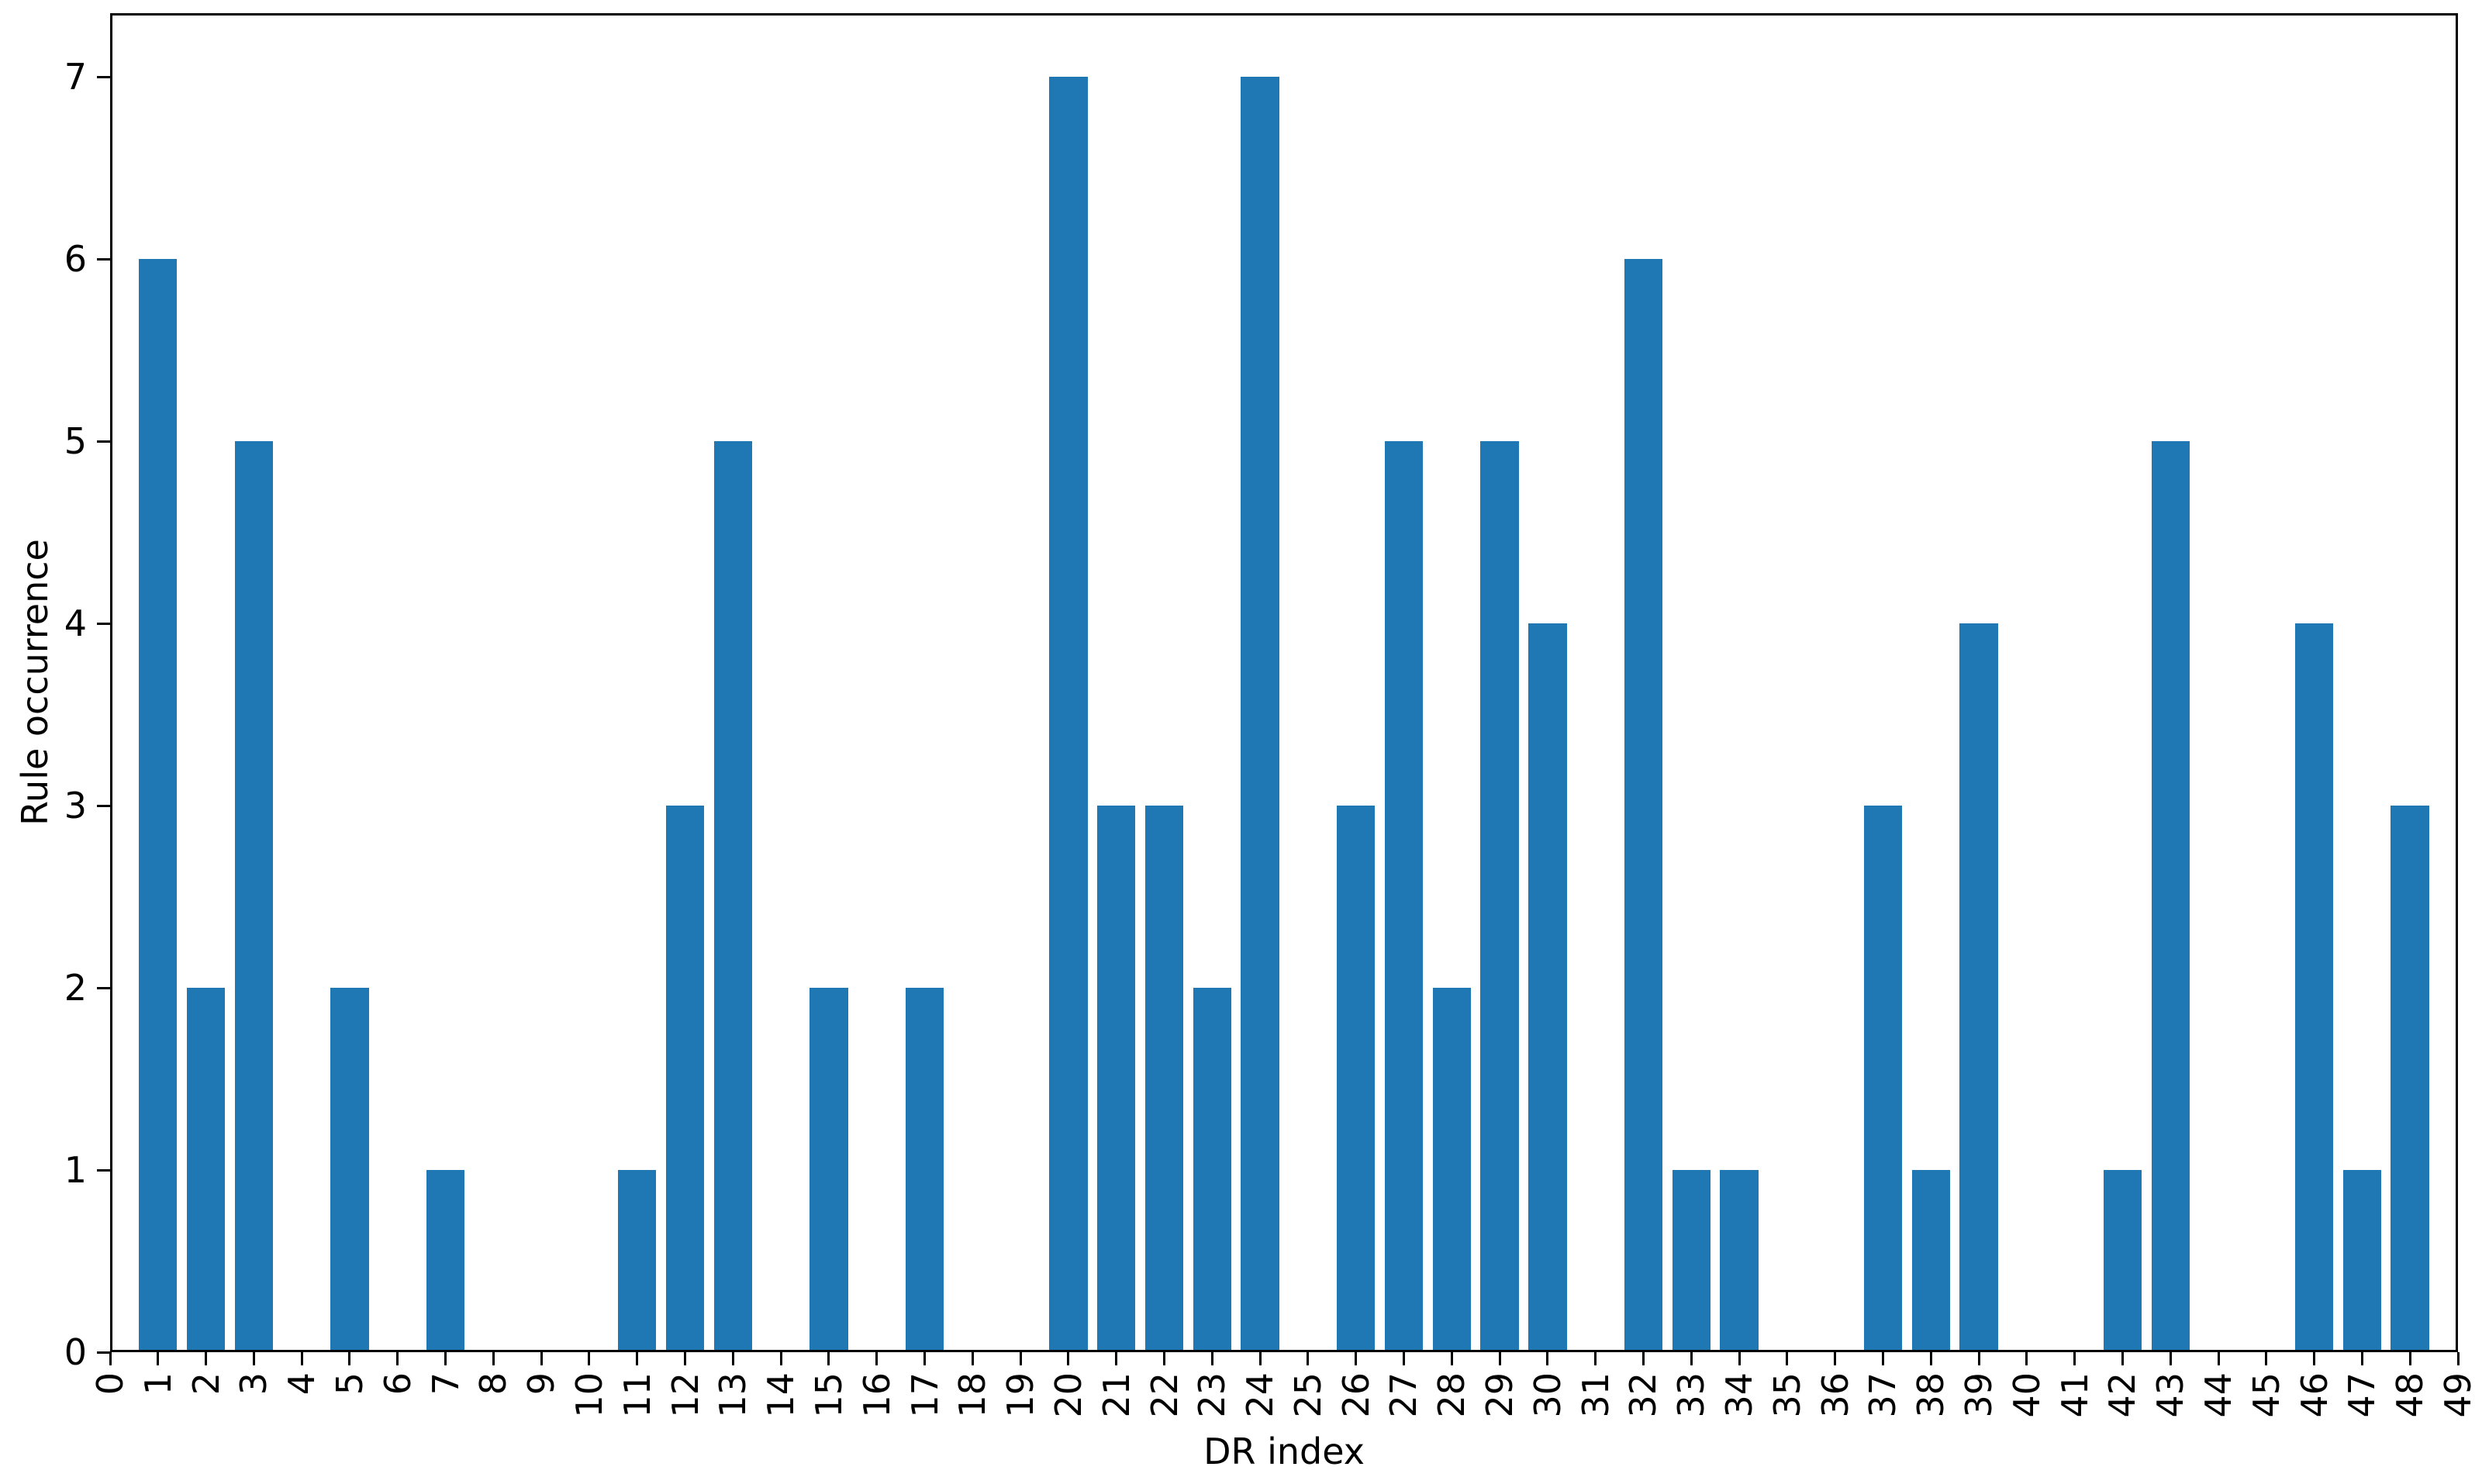  I want to click on x-tick-label: 8, so click(493, 1384).